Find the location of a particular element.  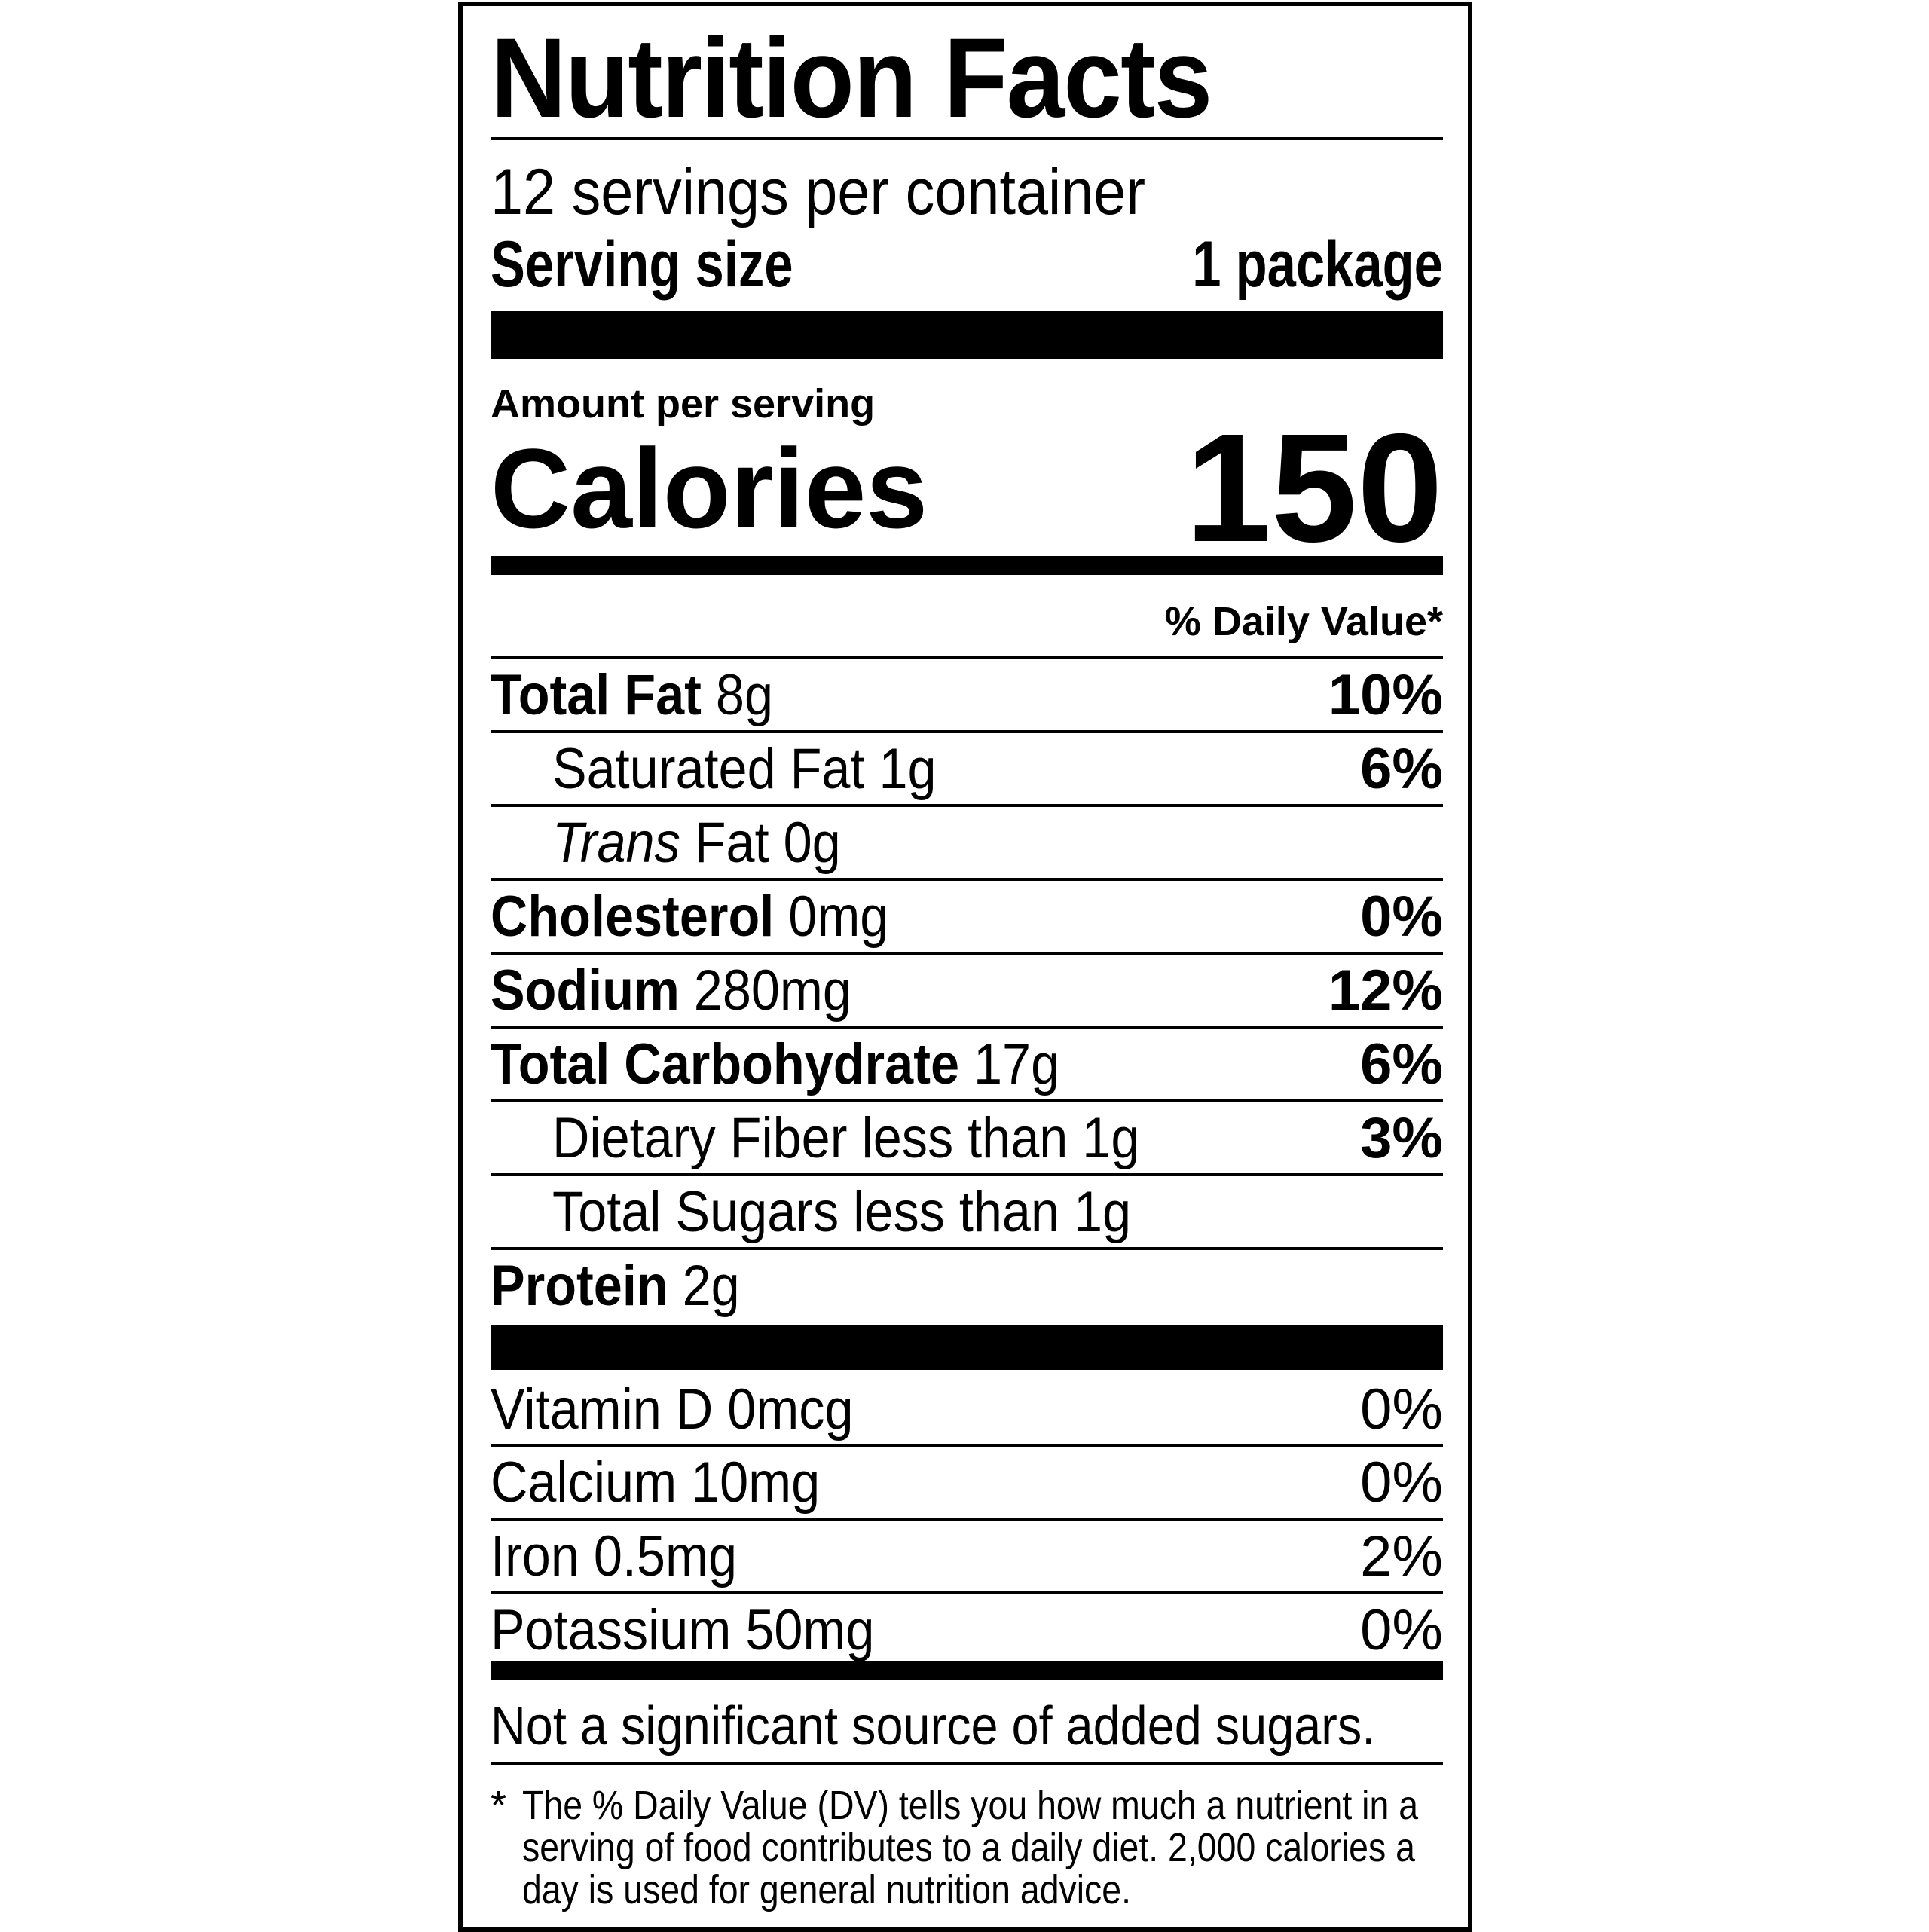

amount-per-serving: Amount per serving is located at coordinates (967, 404).